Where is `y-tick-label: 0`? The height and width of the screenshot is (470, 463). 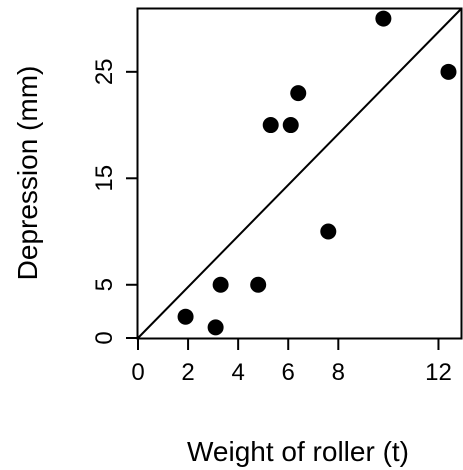
y-tick-label: 0 is located at coordinates (104, 337).